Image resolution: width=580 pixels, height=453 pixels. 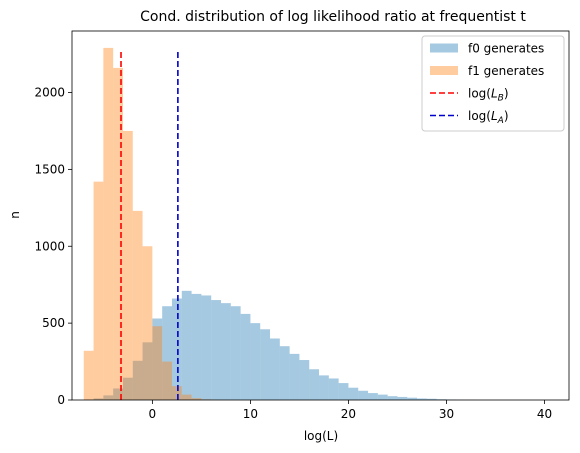 What do you see at coordinates (157, 363) in the screenshot?
I see `bar-series1-bin7` at bounding box center [157, 363].